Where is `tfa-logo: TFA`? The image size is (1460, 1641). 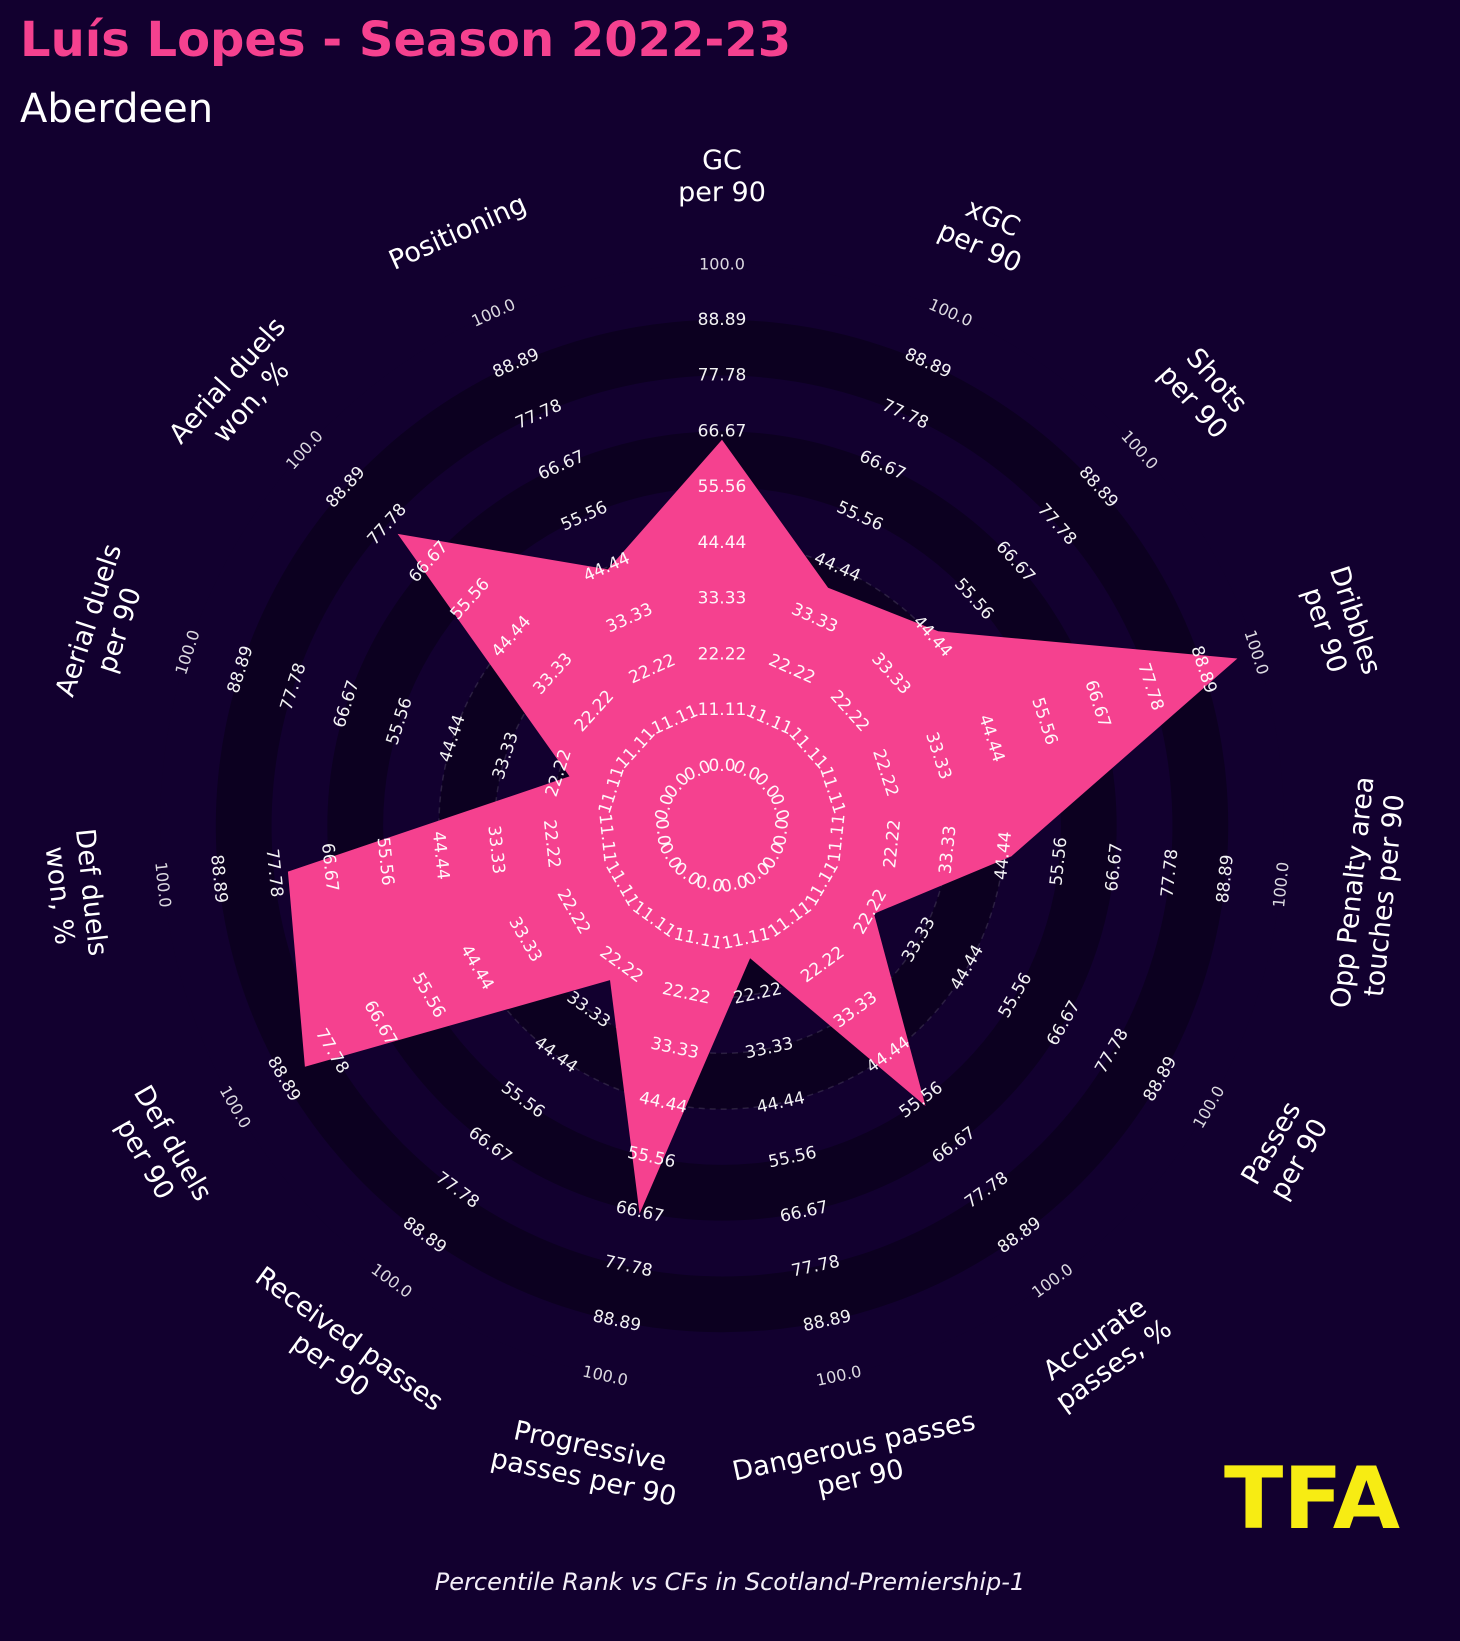 tfa-logo: TFA is located at coordinates (1312, 1496).